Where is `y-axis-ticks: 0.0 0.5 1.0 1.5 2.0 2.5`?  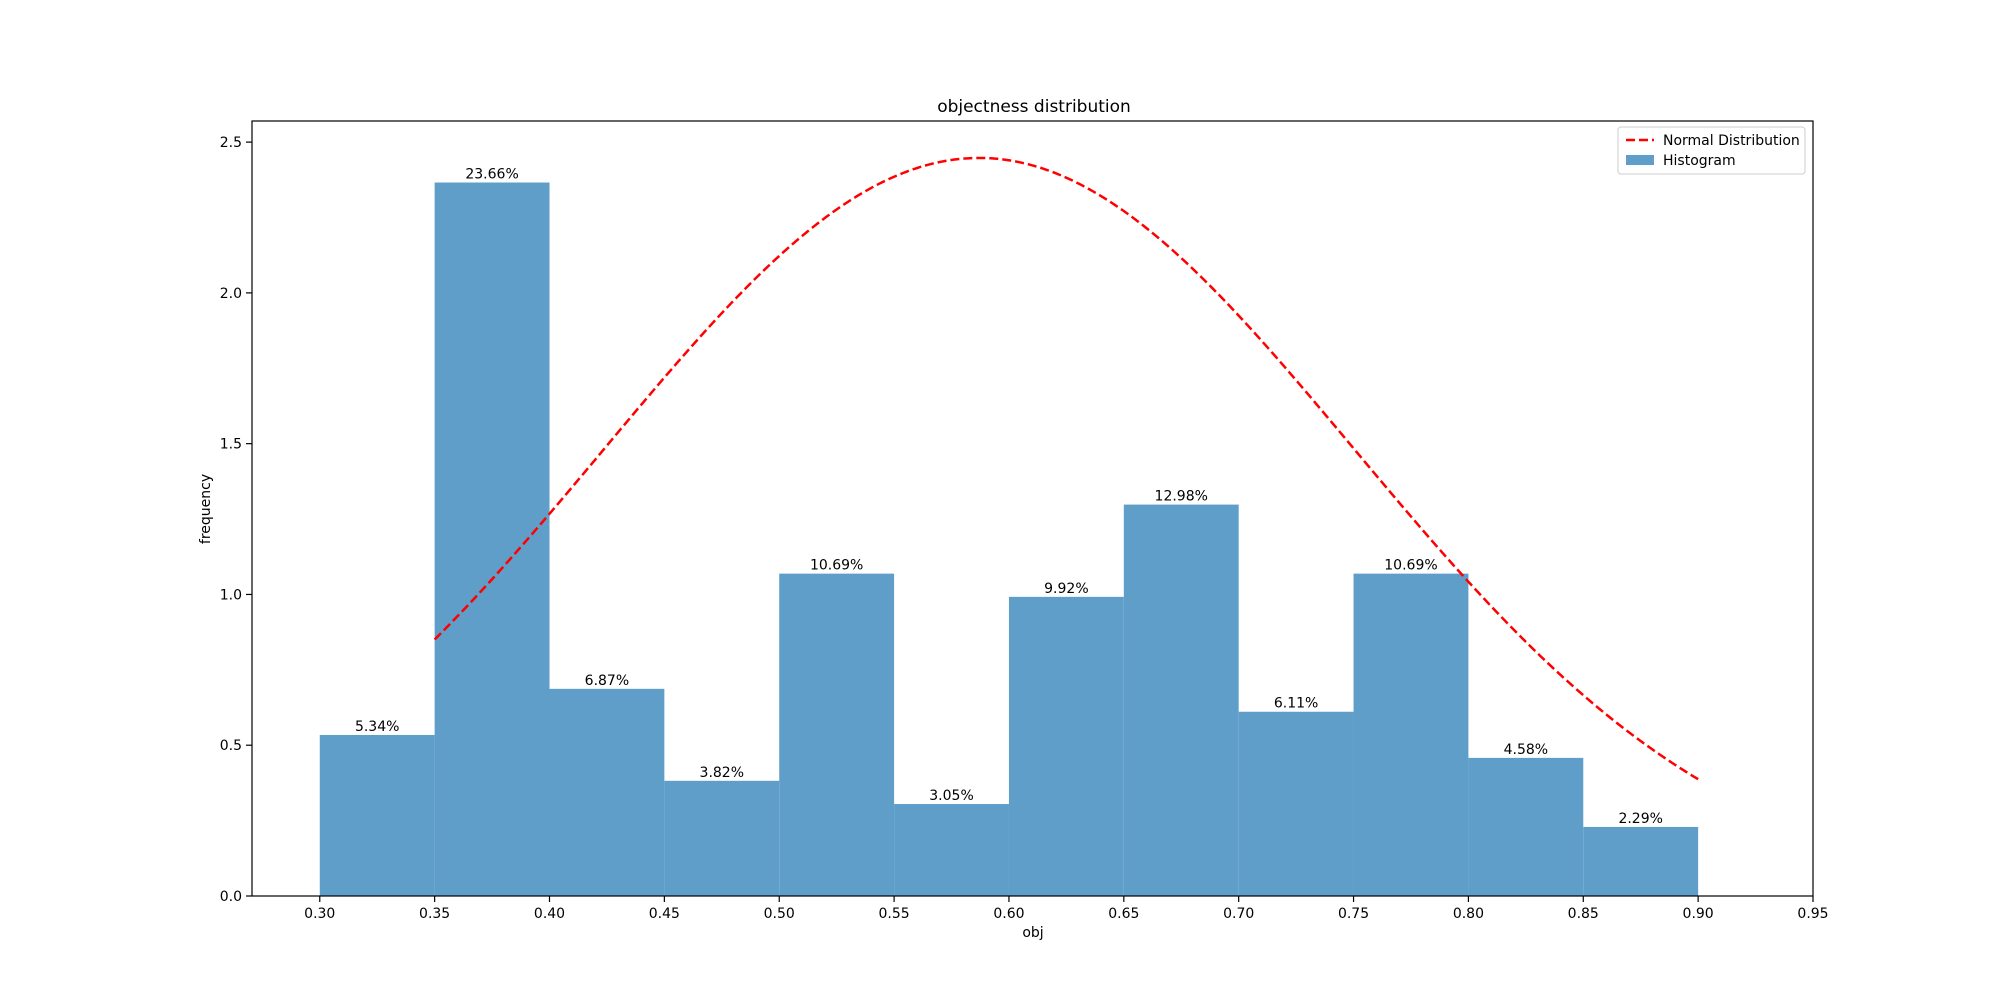 y-axis-ticks: 0.0 0.5 1.0 1.5 2.0 2.5 is located at coordinates (236, 520).